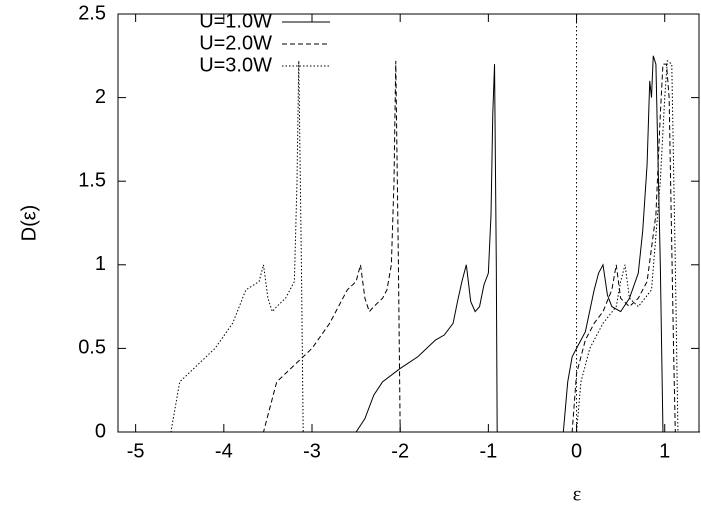 The height and width of the screenshot is (512, 701). Describe the element at coordinates (235, 65) in the screenshot. I see `legend-label: U=3.0W` at that location.